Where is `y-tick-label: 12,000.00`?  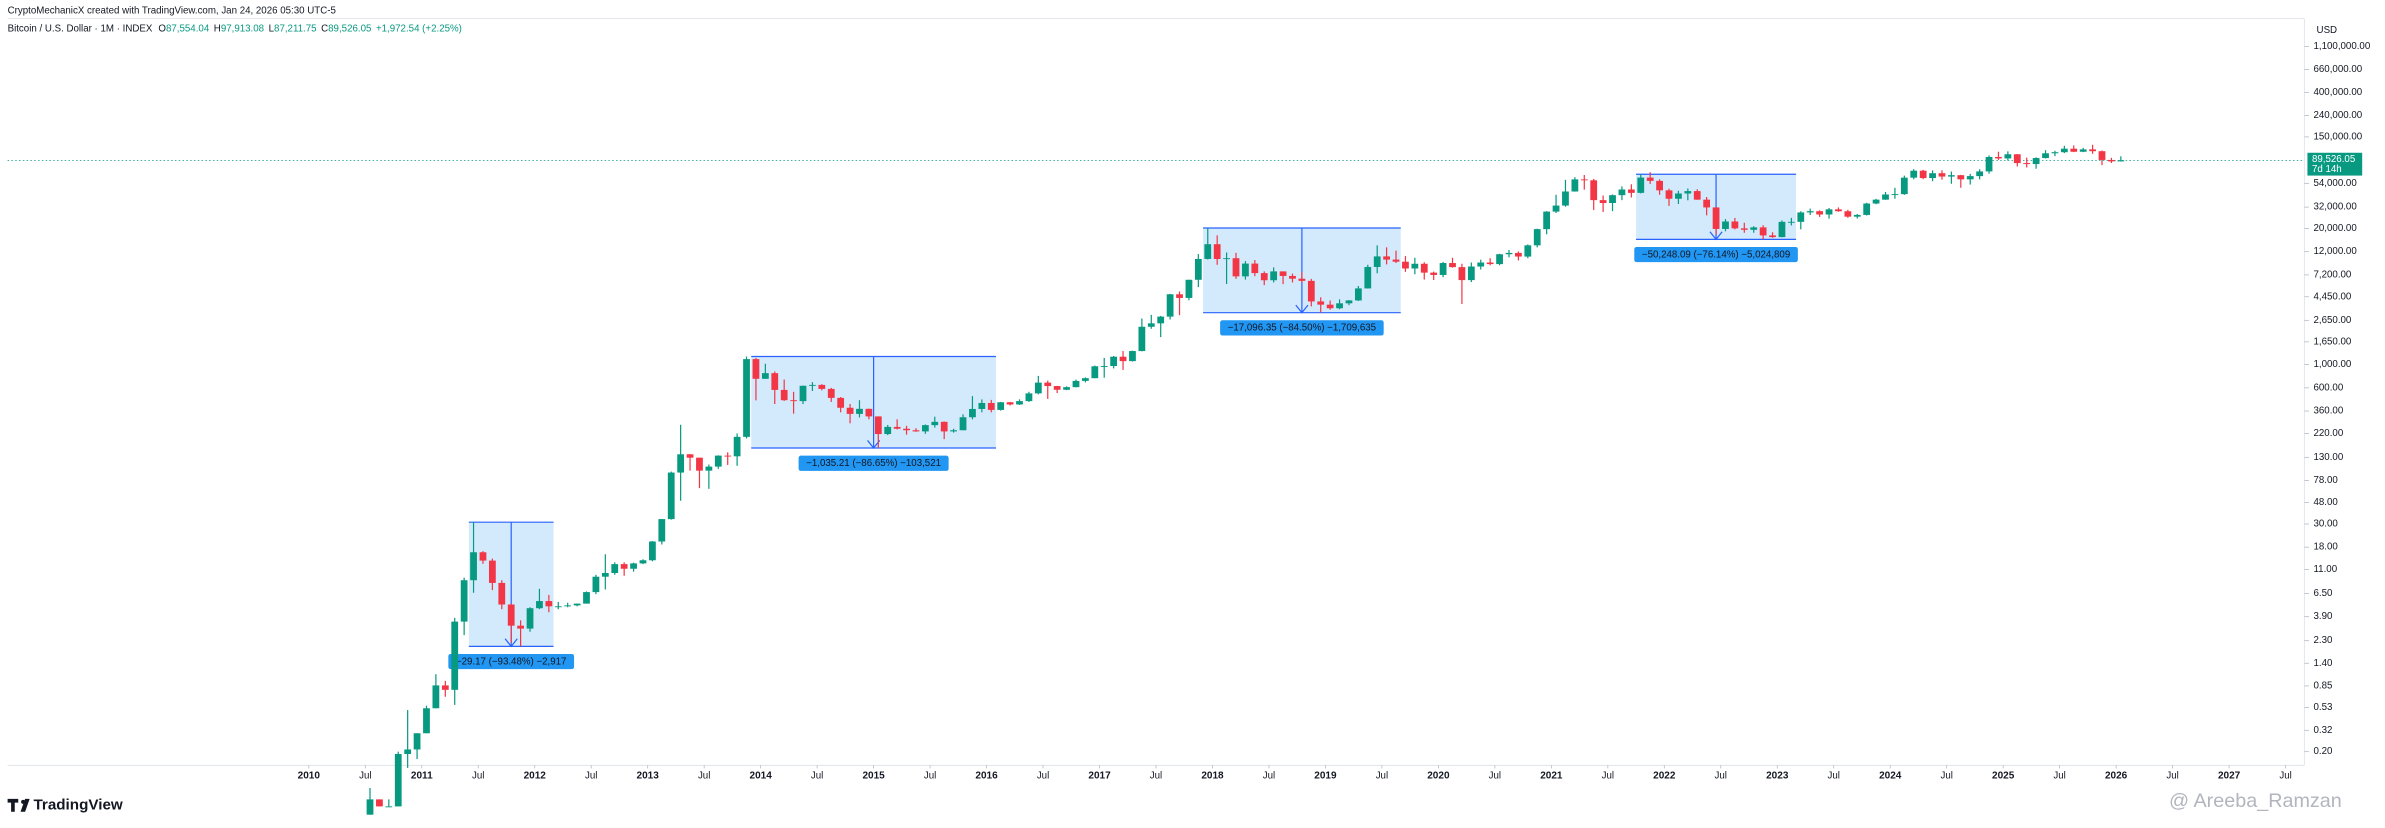
y-tick-label: 12,000.00 is located at coordinates (2336, 251).